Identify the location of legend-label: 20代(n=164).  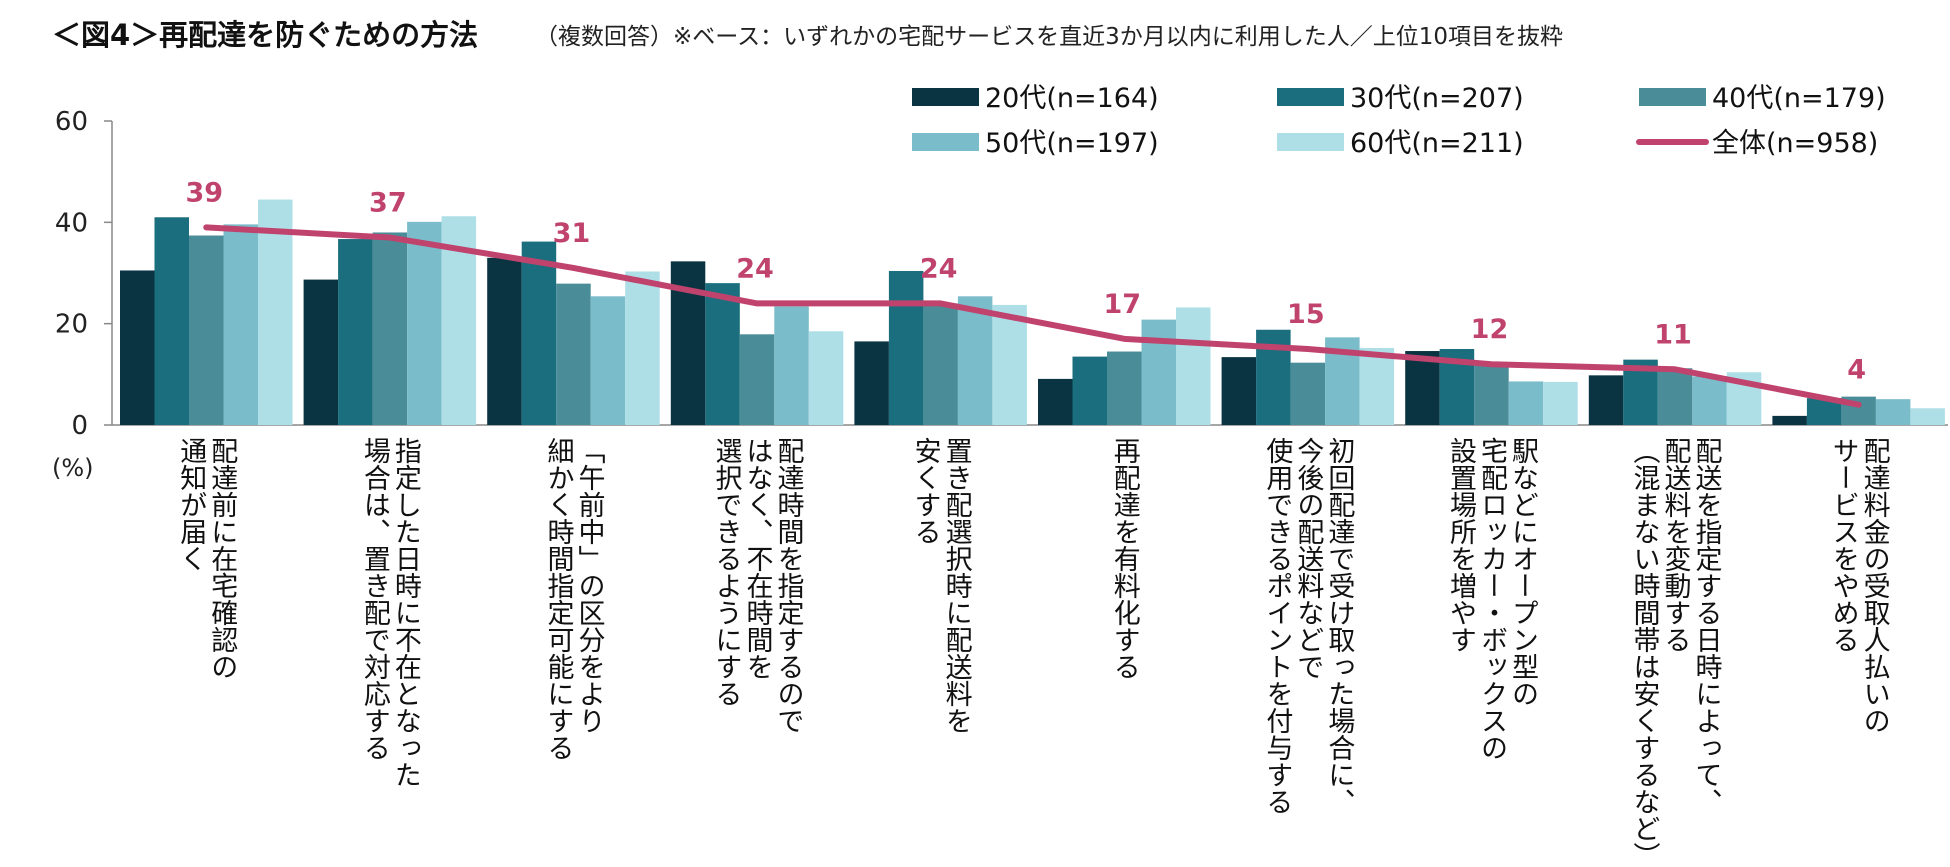
(1072, 98).